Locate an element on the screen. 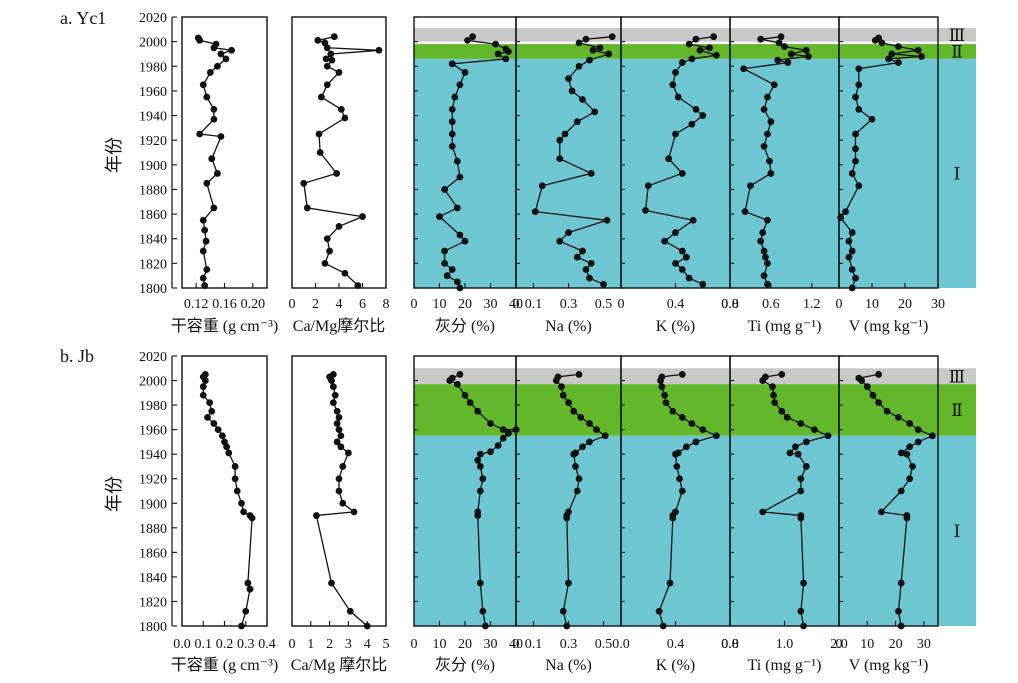 The image size is (1018, 683). y-tick-label: 1900 is located at coordinates (153, 166).